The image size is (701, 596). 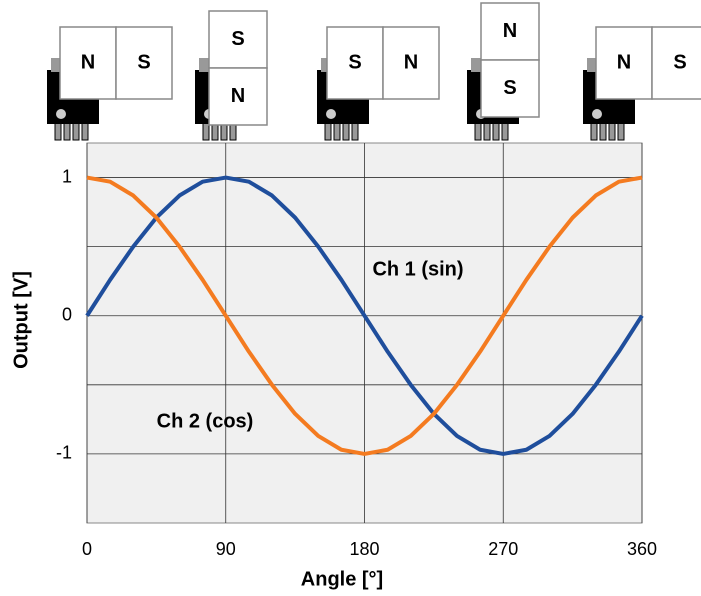 I want to click on y-axis-label: Output [V], so click(x=21, y=320).